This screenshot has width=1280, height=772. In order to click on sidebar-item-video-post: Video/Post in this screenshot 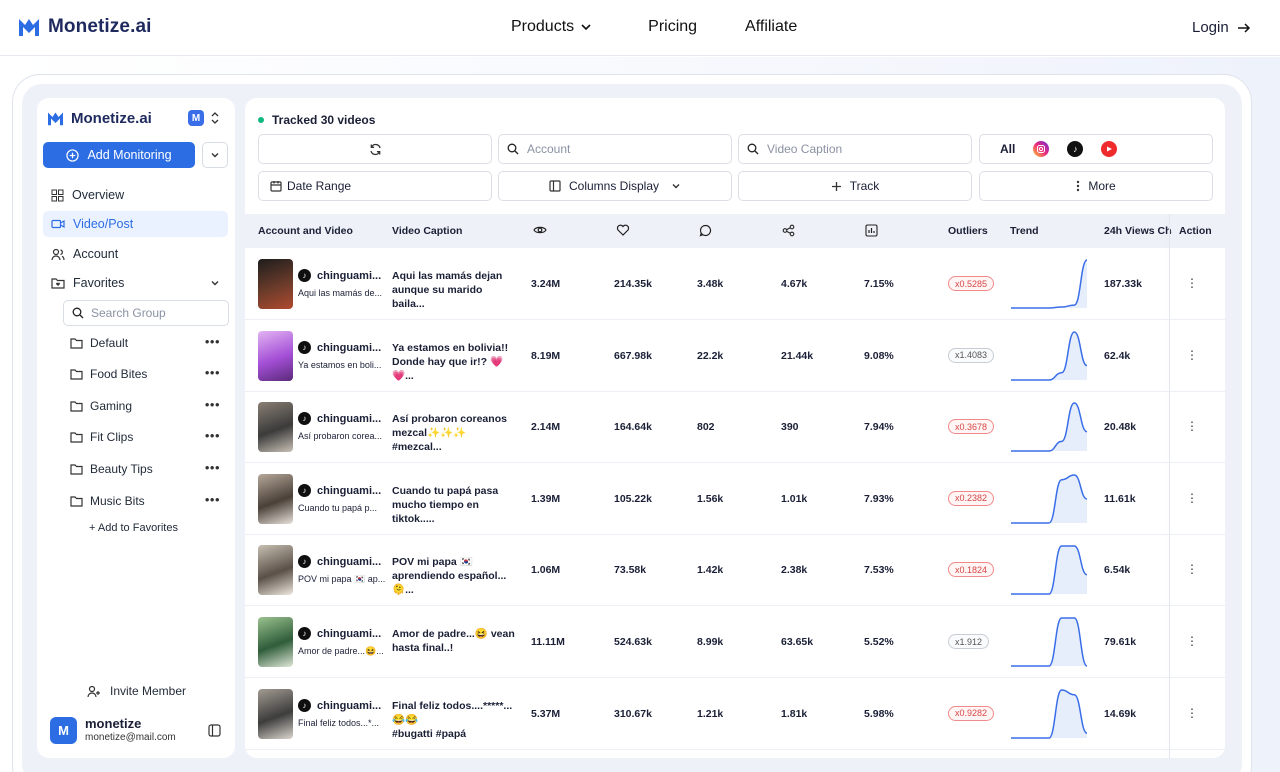, I will do `click(135, 224)`.